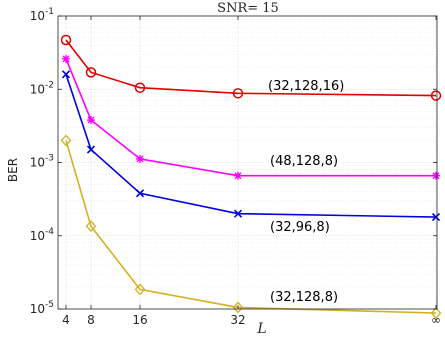 The image size is (445, 339). What do you see at coordinates (66, 320) in the screenshot?
I see `x-tick-label: 4` at bounding box center [66, 320].